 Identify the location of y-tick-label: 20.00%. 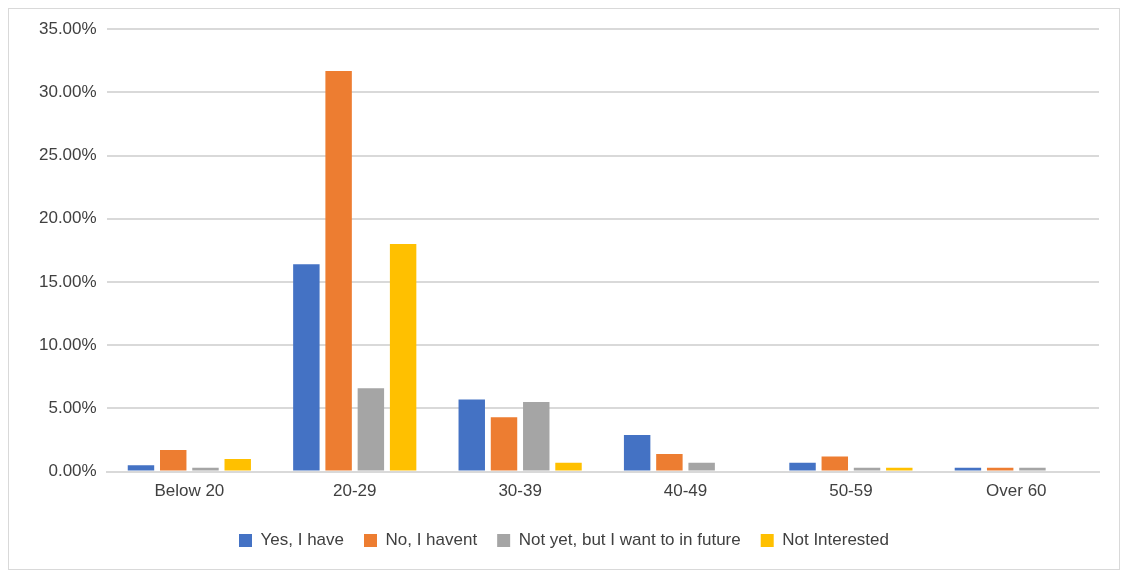
(67, 218).